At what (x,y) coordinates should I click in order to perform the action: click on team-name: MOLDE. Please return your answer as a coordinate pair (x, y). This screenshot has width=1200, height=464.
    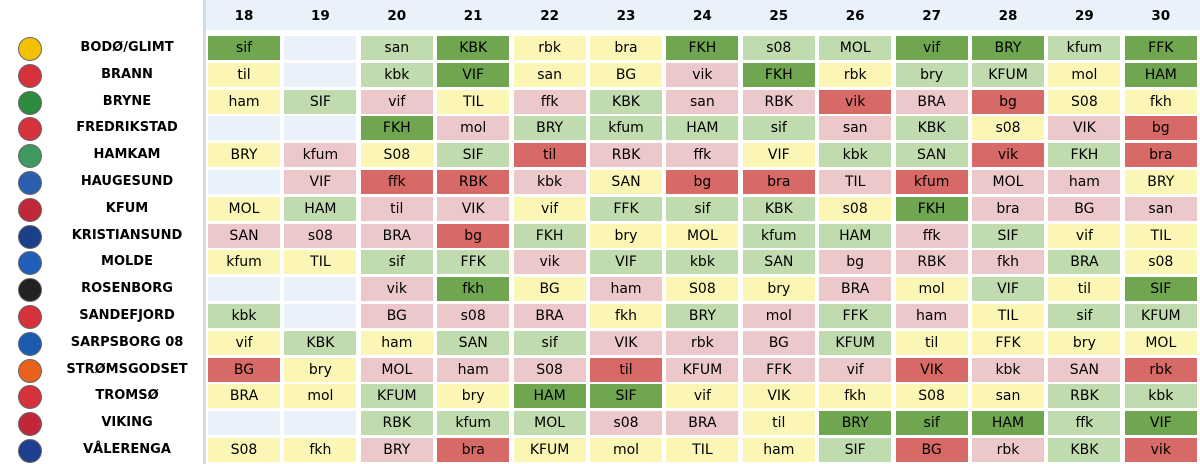
    Looking at the image, I should click on (127, 262).